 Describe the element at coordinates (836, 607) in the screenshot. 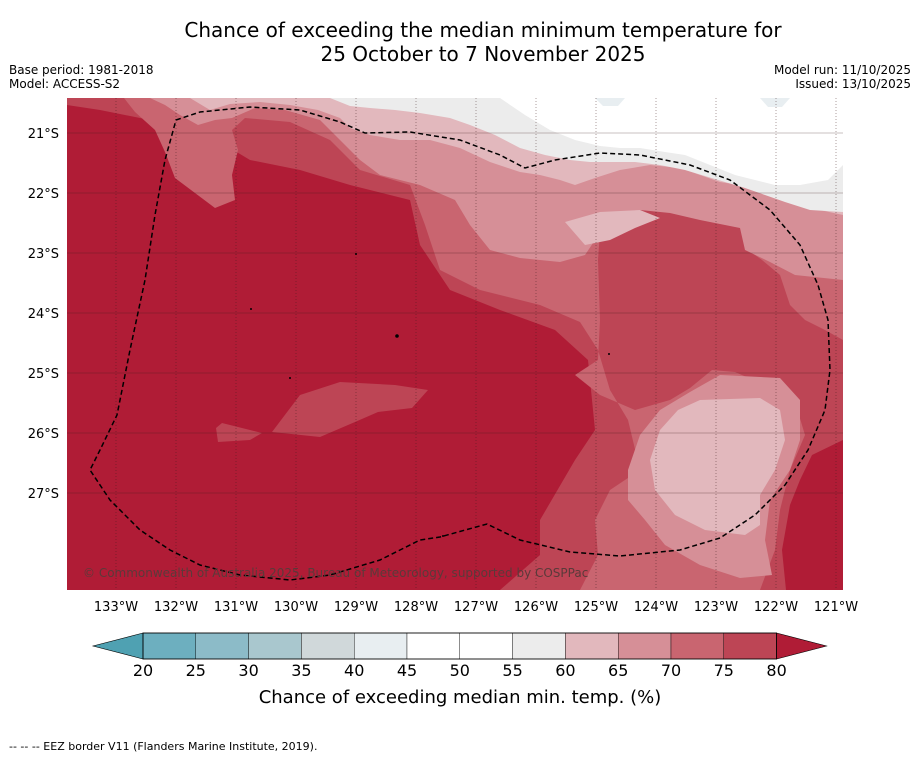

I see `lon-label: 121°W` at that location.